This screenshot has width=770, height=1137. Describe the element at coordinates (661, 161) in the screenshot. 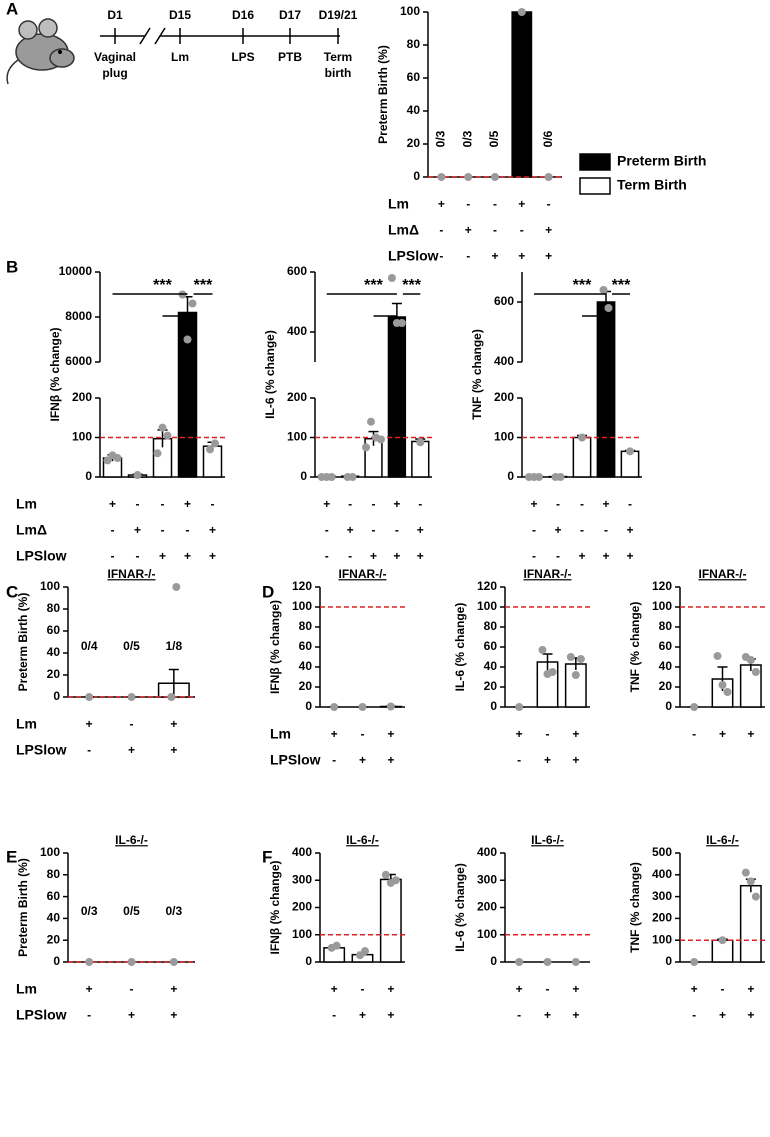

I see `legend-label: Preterm Birth` at that location.